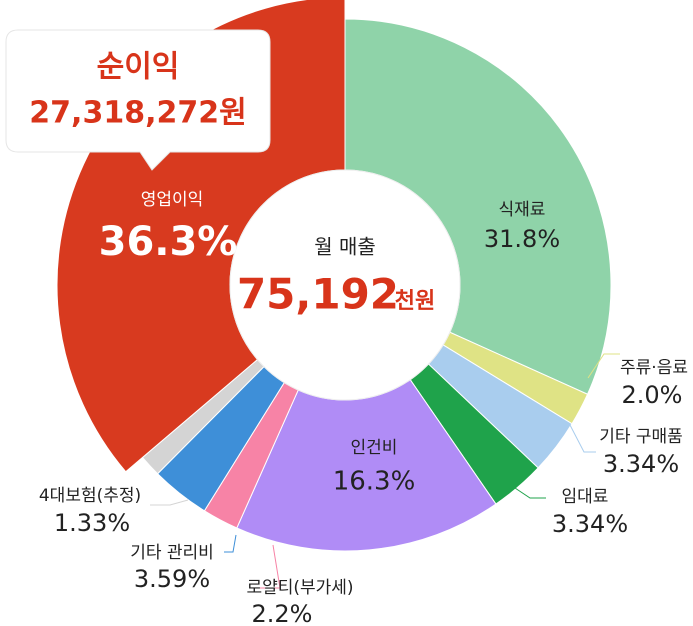 The image size is (693, 626). I want to click on value-label: 3.59%, so click(172, 579).